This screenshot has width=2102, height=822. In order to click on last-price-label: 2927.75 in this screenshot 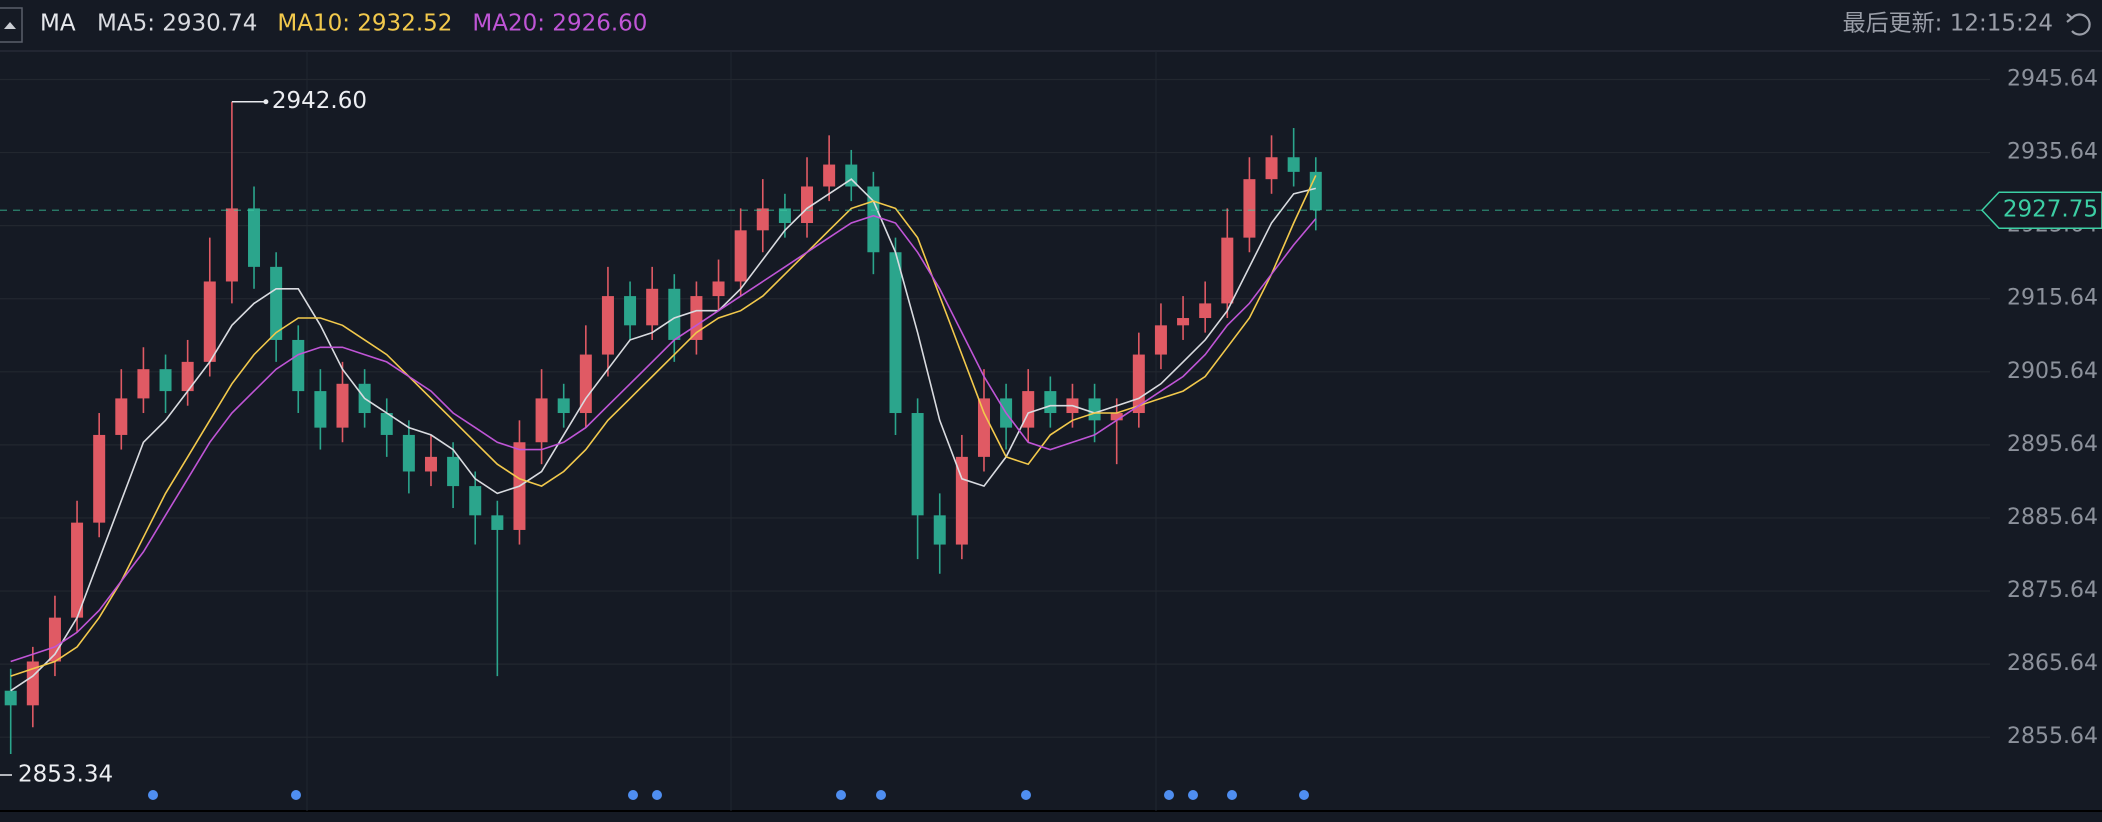, I will do `click(2050, 210)`.